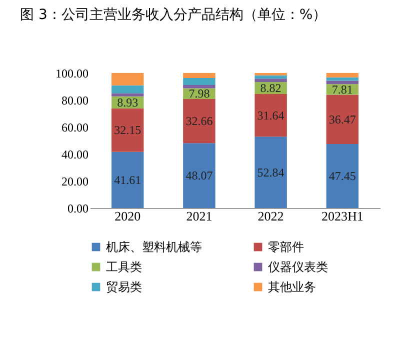 Image resolution: width=415 pixels, height=349 pixels. I want to click on data-label: 32.15, so click(128, 130).